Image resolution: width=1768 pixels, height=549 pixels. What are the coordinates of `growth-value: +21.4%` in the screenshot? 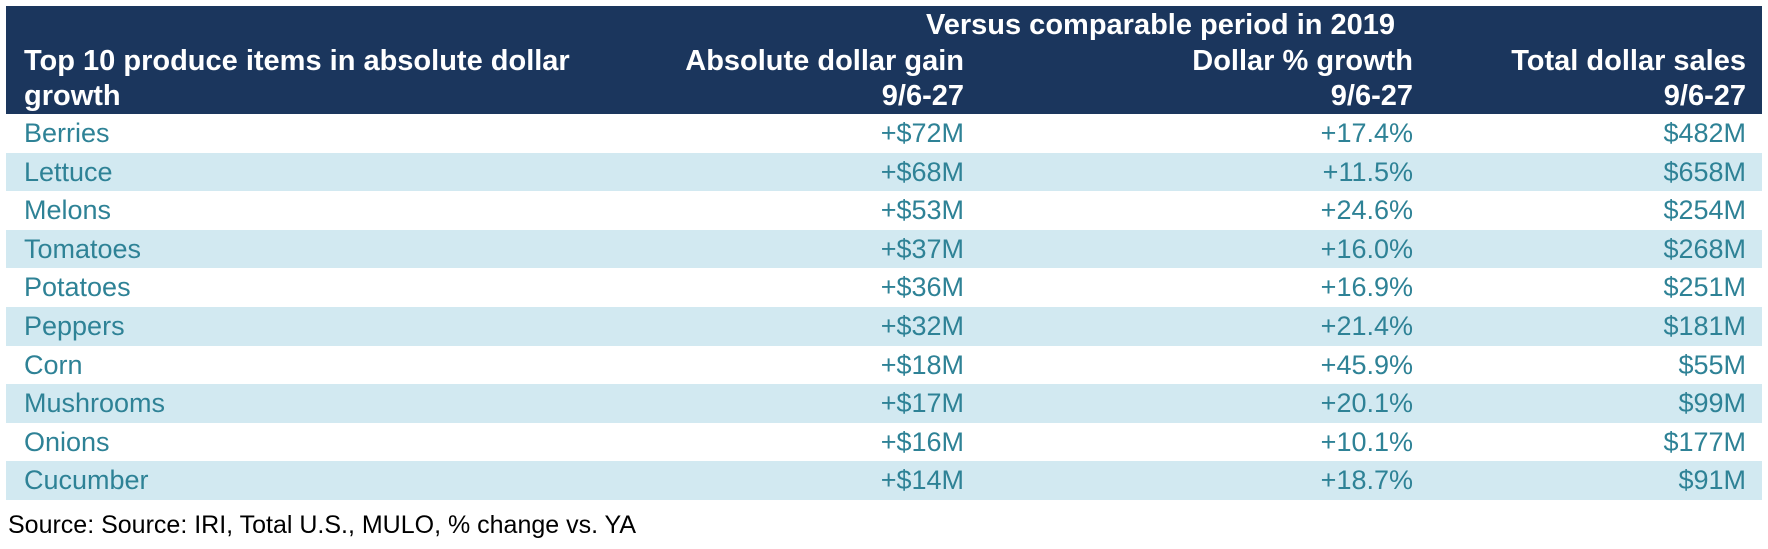 It's located at (1366, 325).